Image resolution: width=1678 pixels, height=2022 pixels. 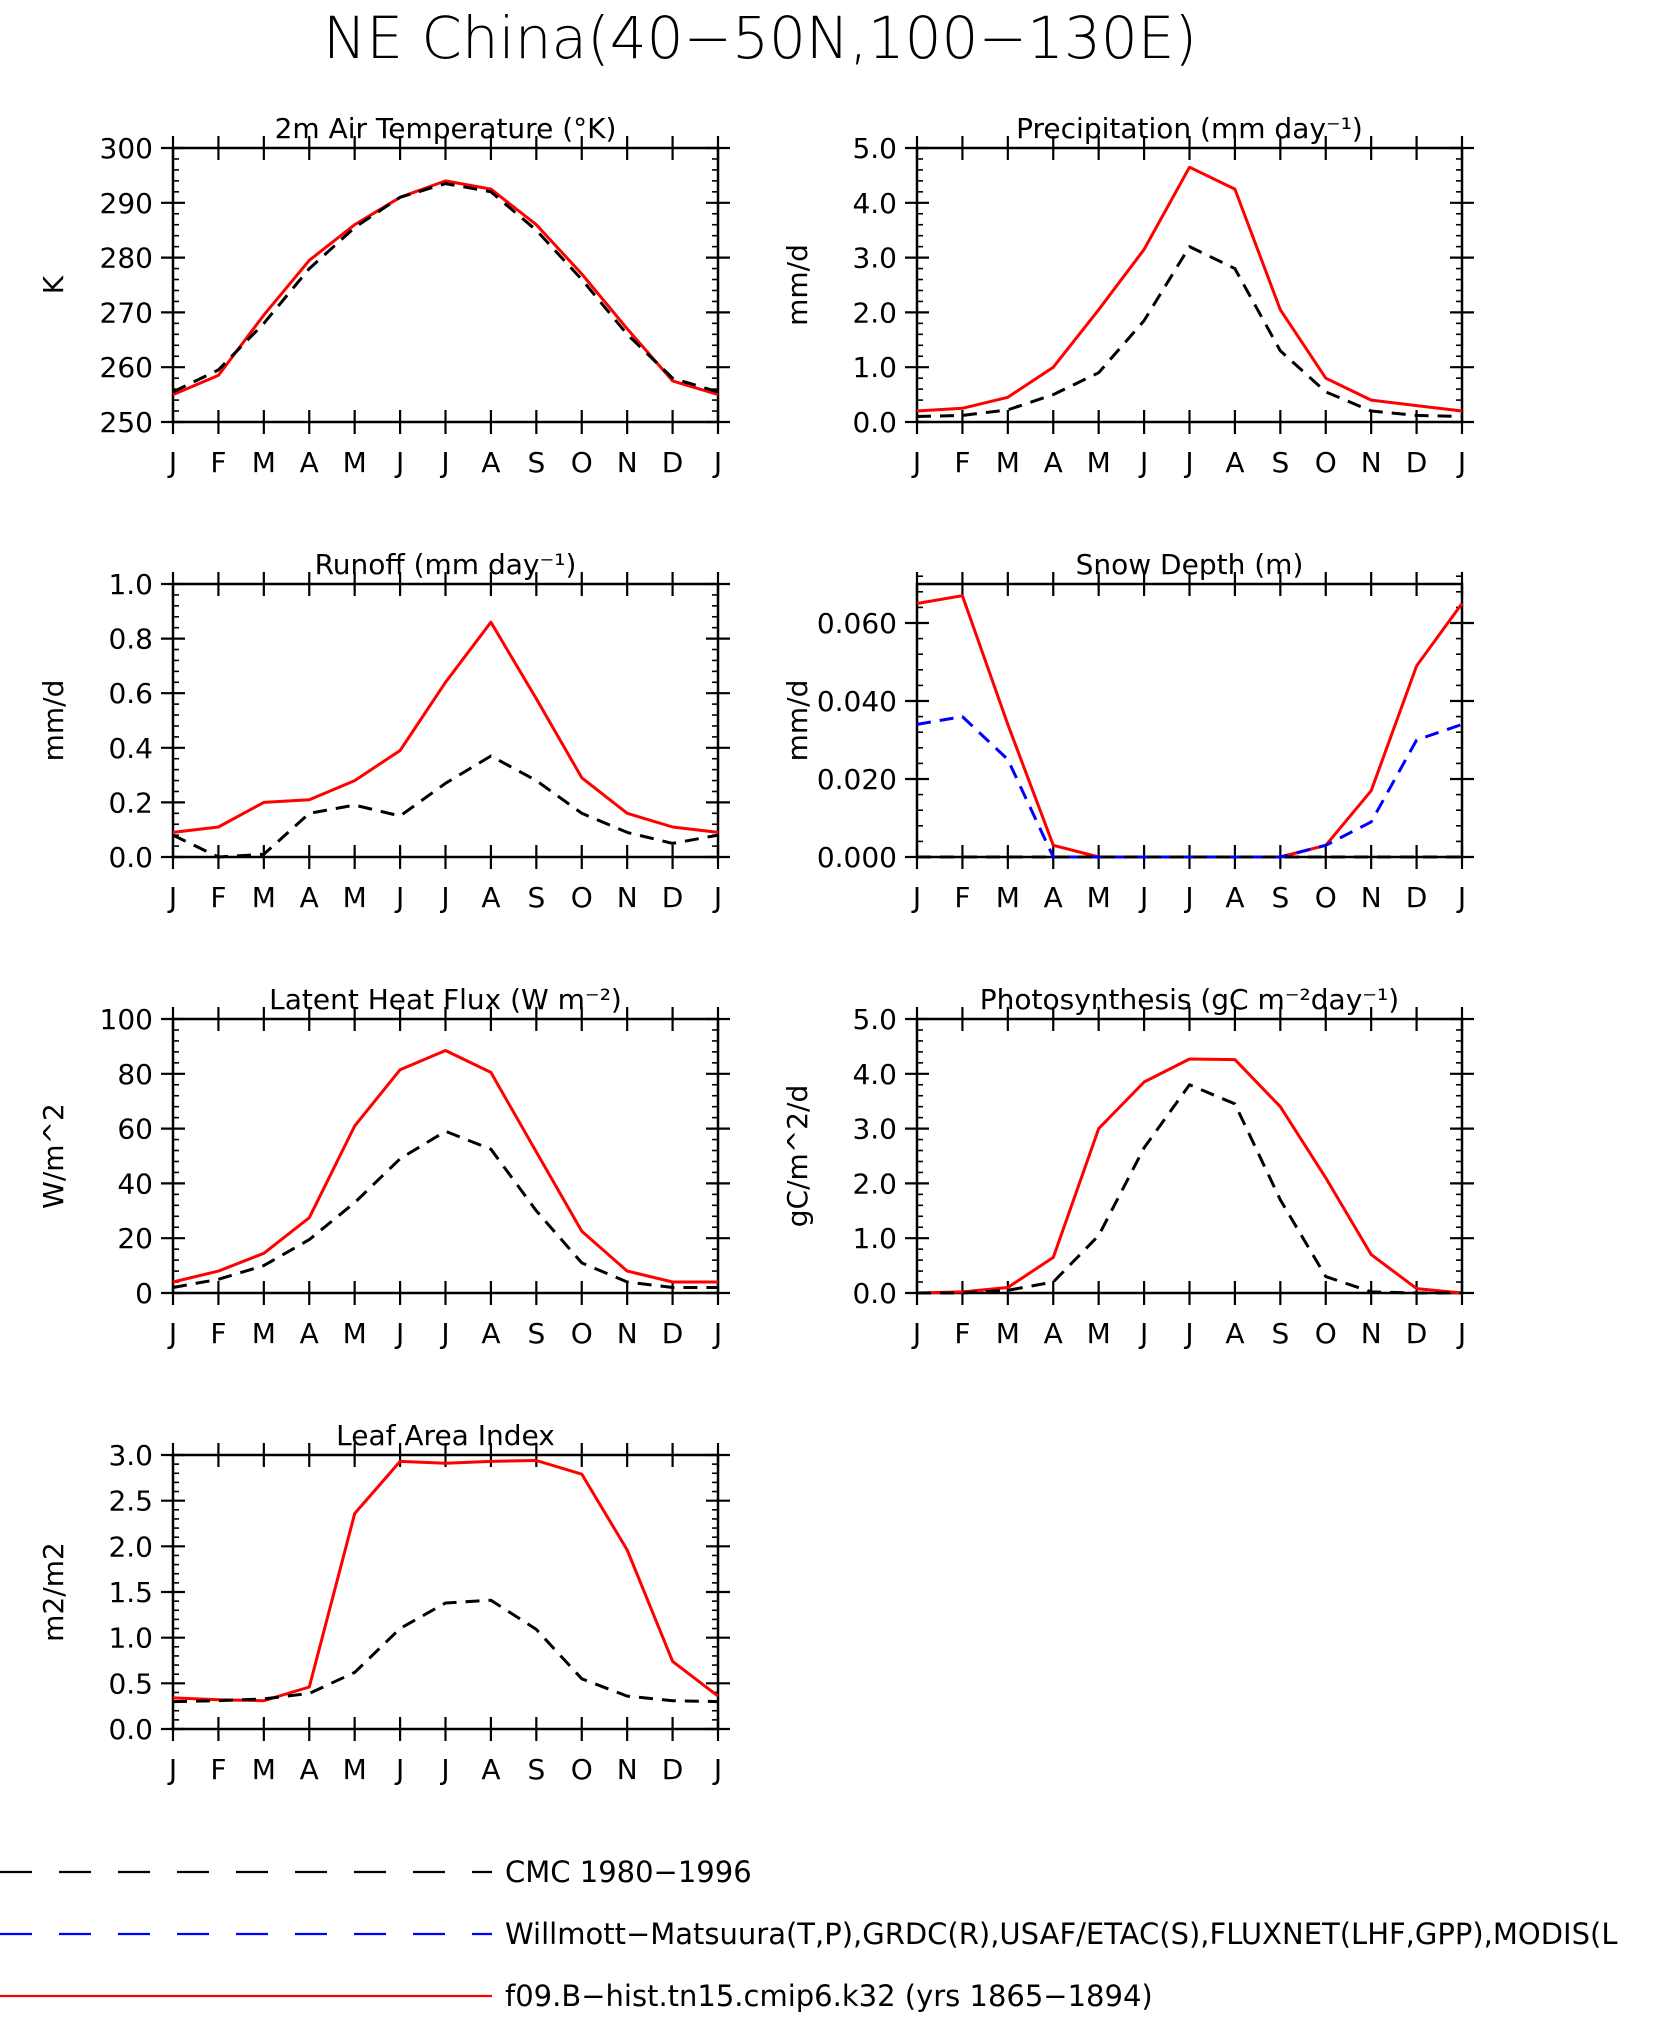 What do you see at coordinates (1189, 128) in the screenshot?
I see `panel-title: Precipitation (mm day⁻¹)` at bounding box center [1189, 128].